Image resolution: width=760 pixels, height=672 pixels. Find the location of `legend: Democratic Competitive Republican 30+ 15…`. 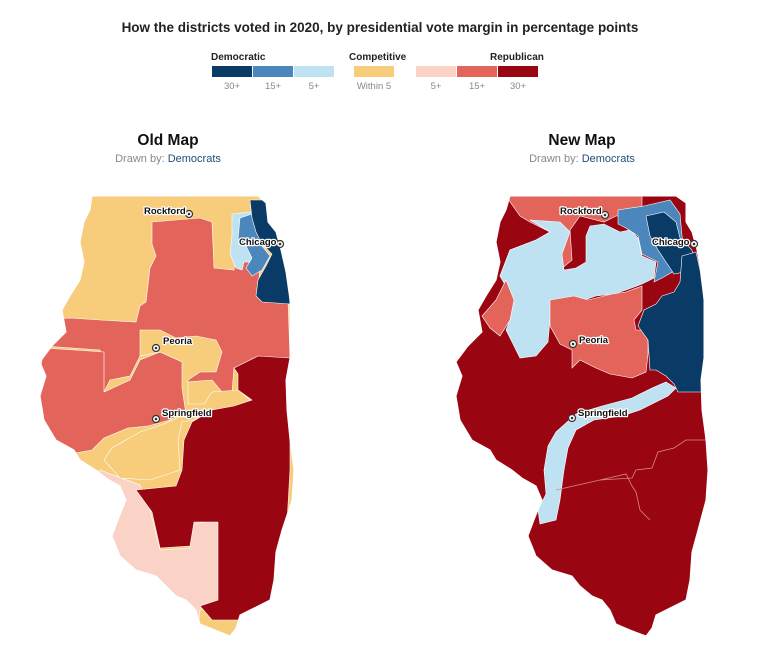

legend: Democratic Competitive Republican 30+ 15… is located at coordinates (380, 77).